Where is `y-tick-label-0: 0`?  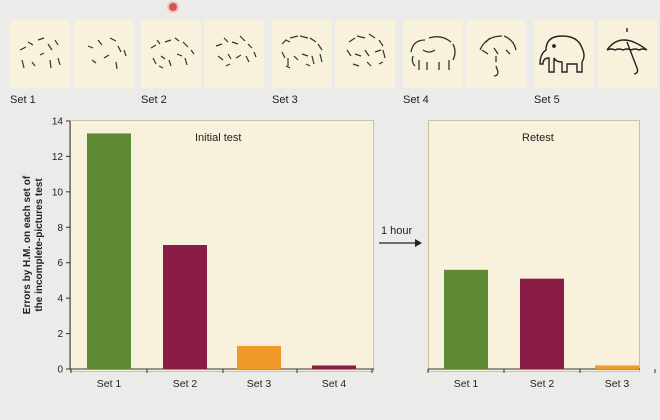 y-tick-label-0: 0 is located at coordinates (60, 370).